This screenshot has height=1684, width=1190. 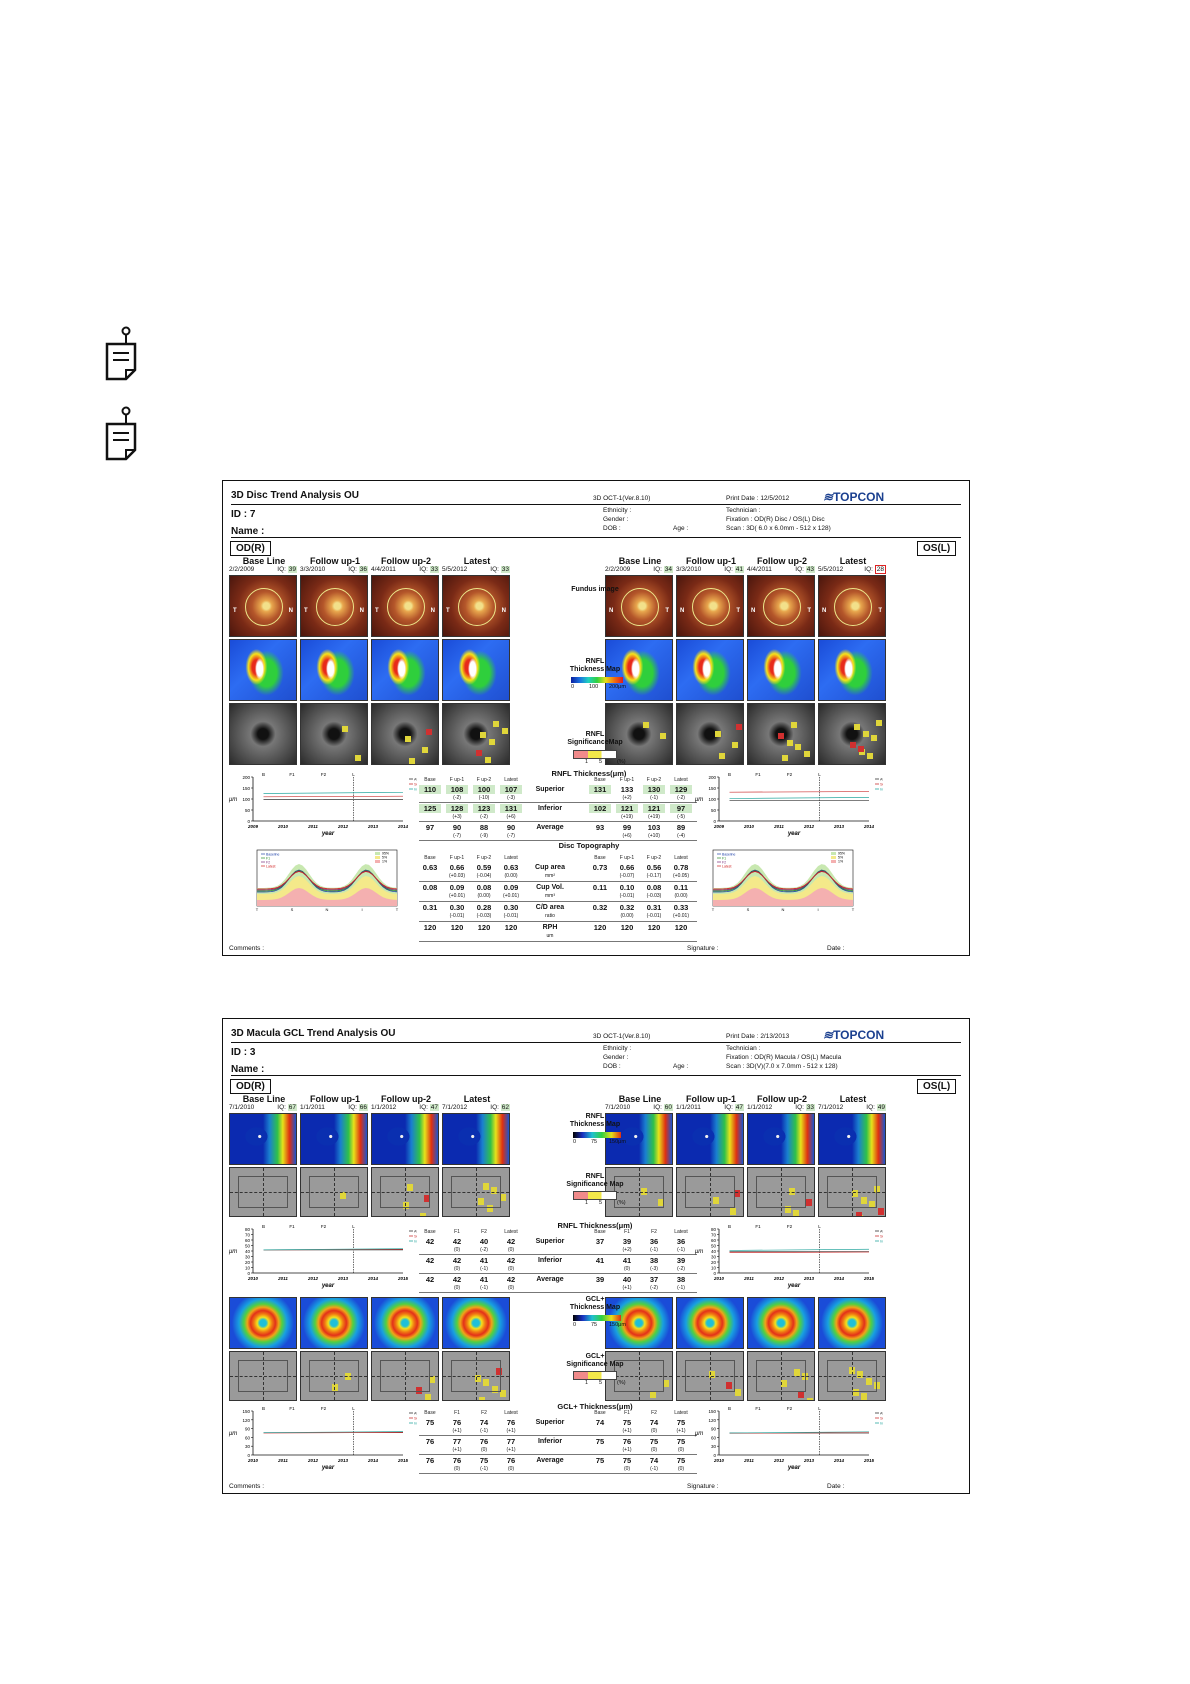 What do you see at coordinates (869, 1460) in the screenshot?
I see `x-tick-label: 2015` at bounding box center [869, 1460].